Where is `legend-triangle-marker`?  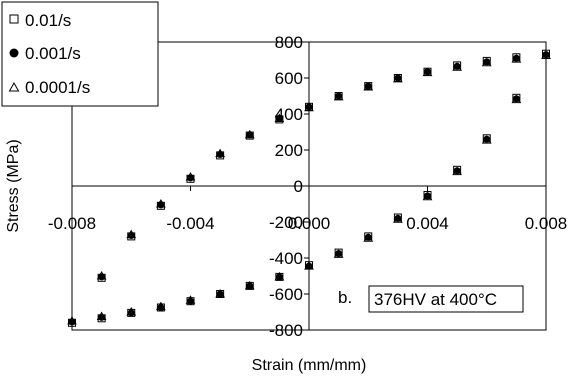 legend-triangle-marker is located at coordinates (14, 86).